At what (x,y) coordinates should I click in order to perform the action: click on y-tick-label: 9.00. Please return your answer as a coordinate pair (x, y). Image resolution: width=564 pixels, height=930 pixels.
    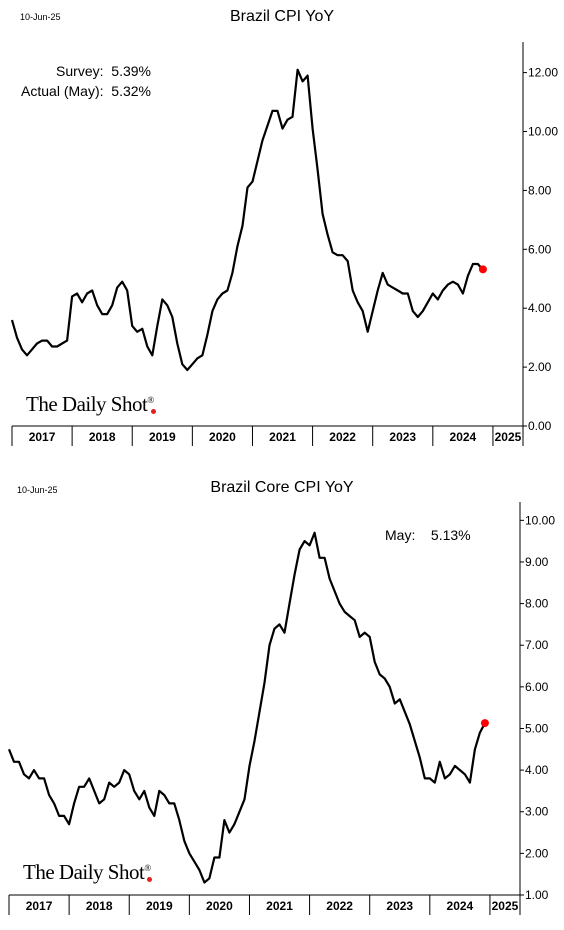
    Looking at the image, I should click on (537, 562).